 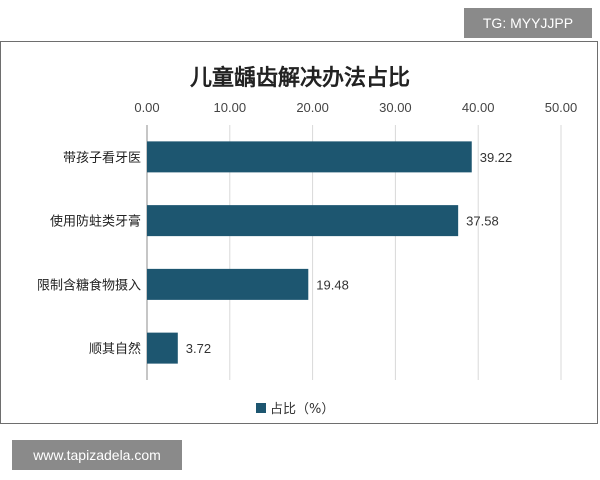 What do you see at coordinates (95, 222) in the screenshot?
I see `category-label: 使用防蛀类牙膏` at bounding box center [95, 222].